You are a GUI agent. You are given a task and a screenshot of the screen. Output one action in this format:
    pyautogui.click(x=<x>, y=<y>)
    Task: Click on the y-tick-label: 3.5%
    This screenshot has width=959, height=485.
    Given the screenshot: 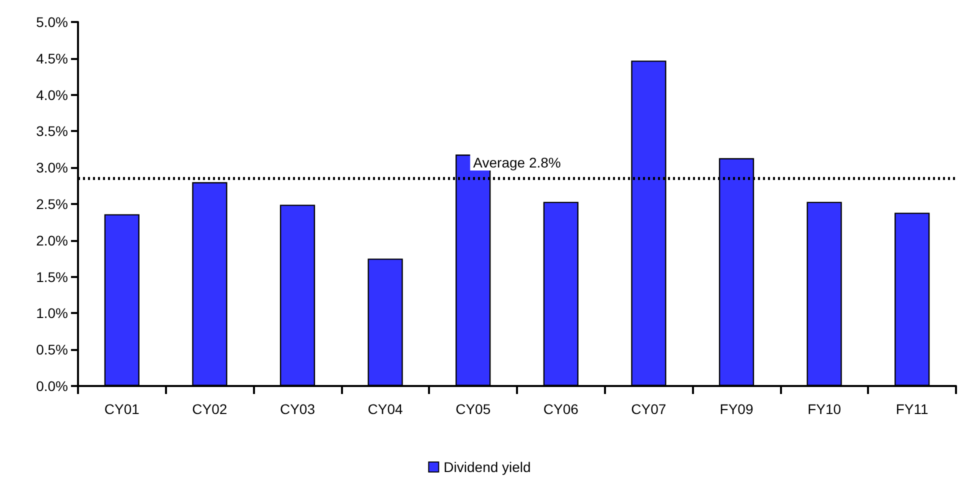 What is the action you would take?
    pyautogui.click(x=52, y=131)
    